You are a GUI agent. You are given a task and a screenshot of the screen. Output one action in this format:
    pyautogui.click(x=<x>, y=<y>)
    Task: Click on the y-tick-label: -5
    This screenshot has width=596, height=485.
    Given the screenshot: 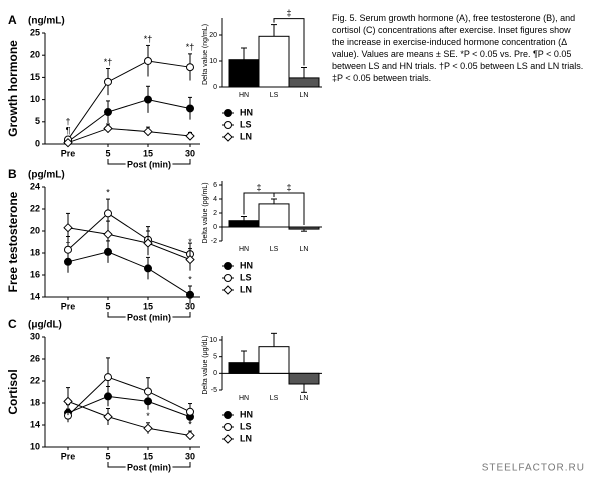 What is the action you would take?
    pyautogui.click(x=214, y=390)
    